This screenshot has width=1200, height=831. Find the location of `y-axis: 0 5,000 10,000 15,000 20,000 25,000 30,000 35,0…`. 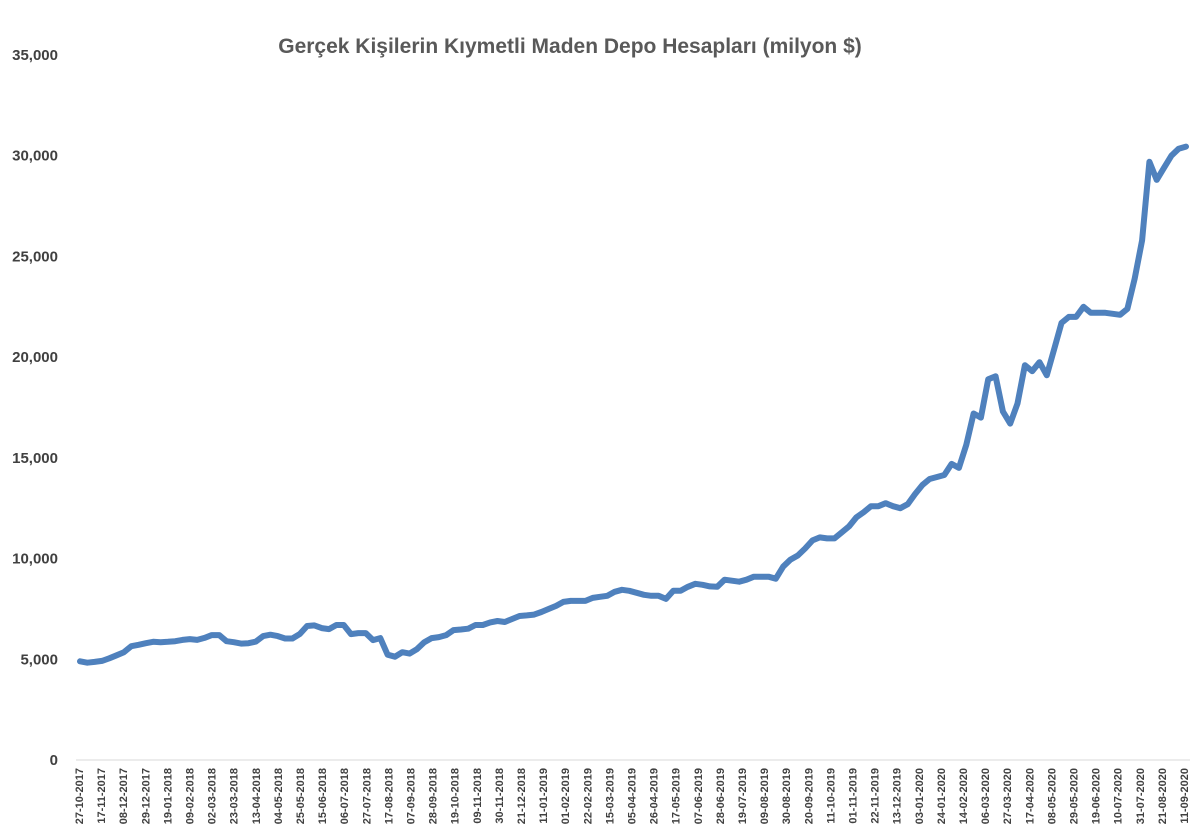

y-axis: 0 5,000 10,000 15,000 20,000 25,000 30,000 35,0… is located at coordinates (35, 408).